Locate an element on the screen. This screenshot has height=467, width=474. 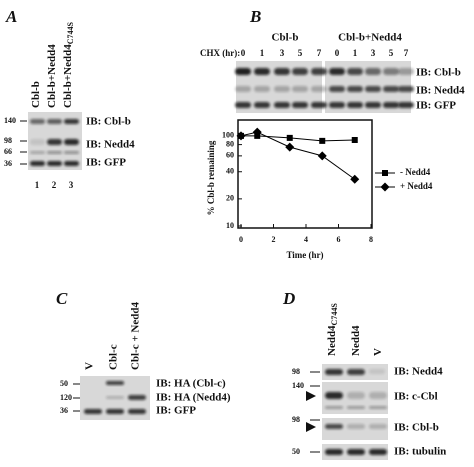
blot-label: IB: tubulin is located at coordinates (420, 452).